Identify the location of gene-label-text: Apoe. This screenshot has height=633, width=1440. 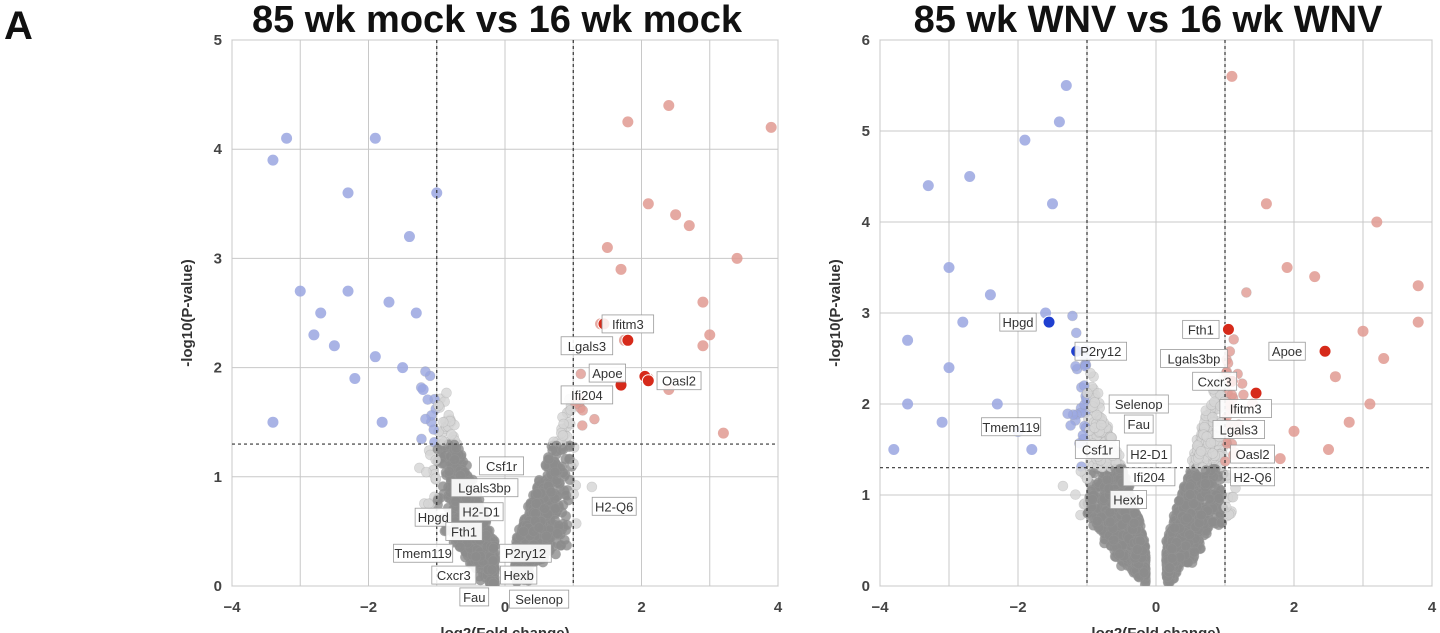
(607, 373).